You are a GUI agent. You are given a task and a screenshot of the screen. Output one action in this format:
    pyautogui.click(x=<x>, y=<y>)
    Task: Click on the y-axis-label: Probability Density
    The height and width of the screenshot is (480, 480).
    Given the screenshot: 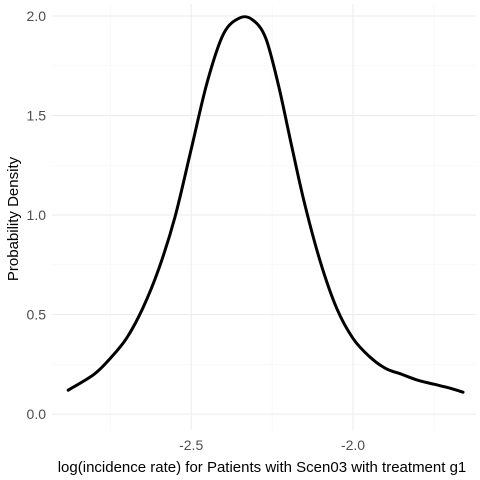 What is the action you would take?
    pyautogui.click(x=13, y=218)
    